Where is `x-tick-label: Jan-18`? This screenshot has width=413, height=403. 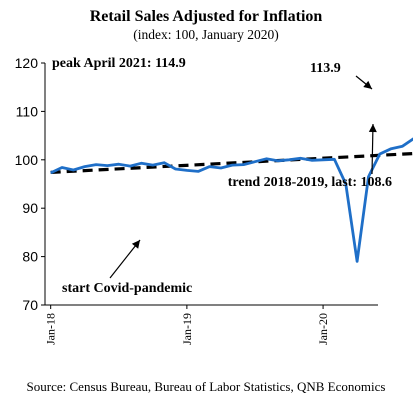
x-tick-label: Jan-18 is located at coordinates (51, 329).